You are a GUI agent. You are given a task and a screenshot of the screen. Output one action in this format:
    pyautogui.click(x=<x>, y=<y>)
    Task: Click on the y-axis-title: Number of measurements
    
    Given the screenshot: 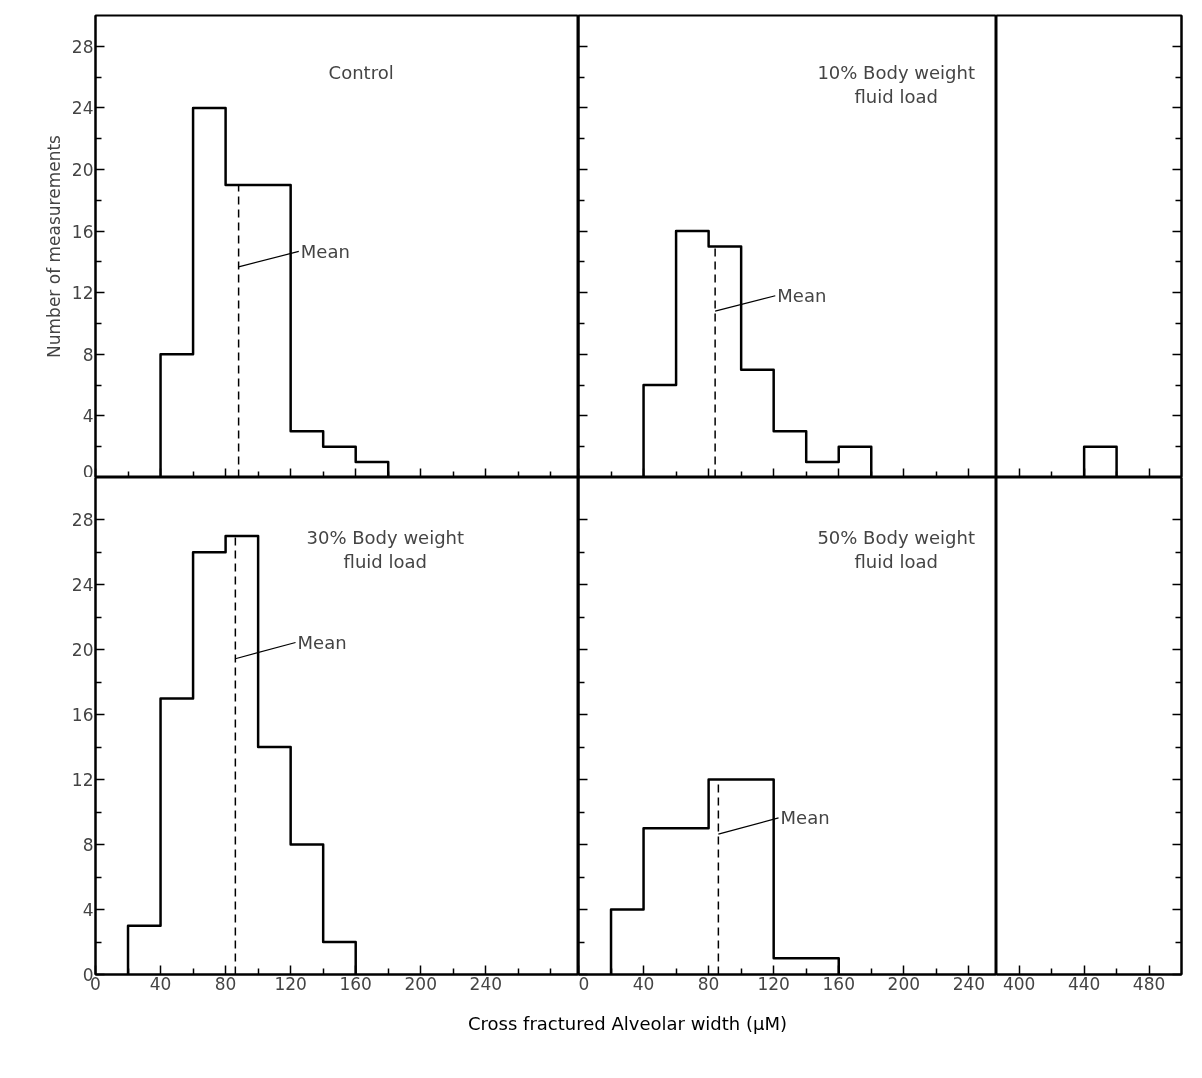 What is the action you would take?
    pyautogui.click(x=53, y=246)
    